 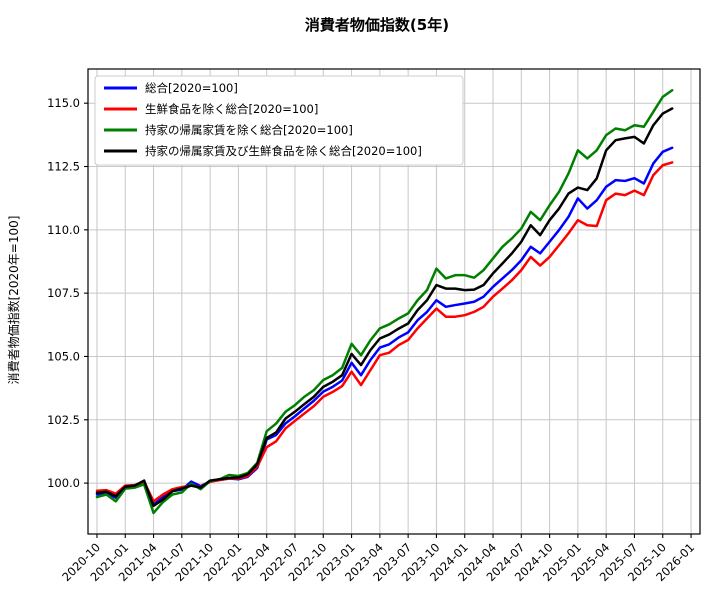 What do you see at coordinates (63, 356) in the screenshot?
I see `y-tick-label: 105.0` at bounding box center [63, 356].